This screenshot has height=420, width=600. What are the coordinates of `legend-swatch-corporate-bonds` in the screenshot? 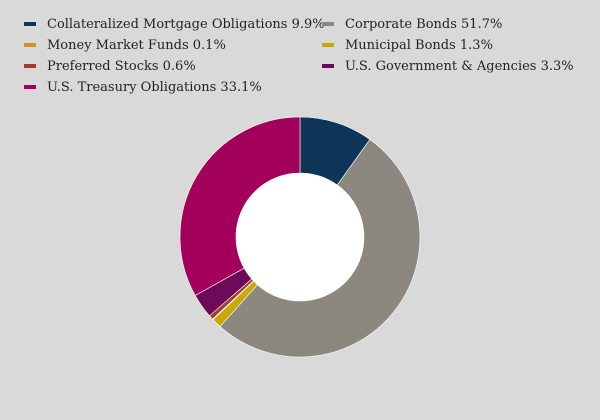 It's located at (328, 24).